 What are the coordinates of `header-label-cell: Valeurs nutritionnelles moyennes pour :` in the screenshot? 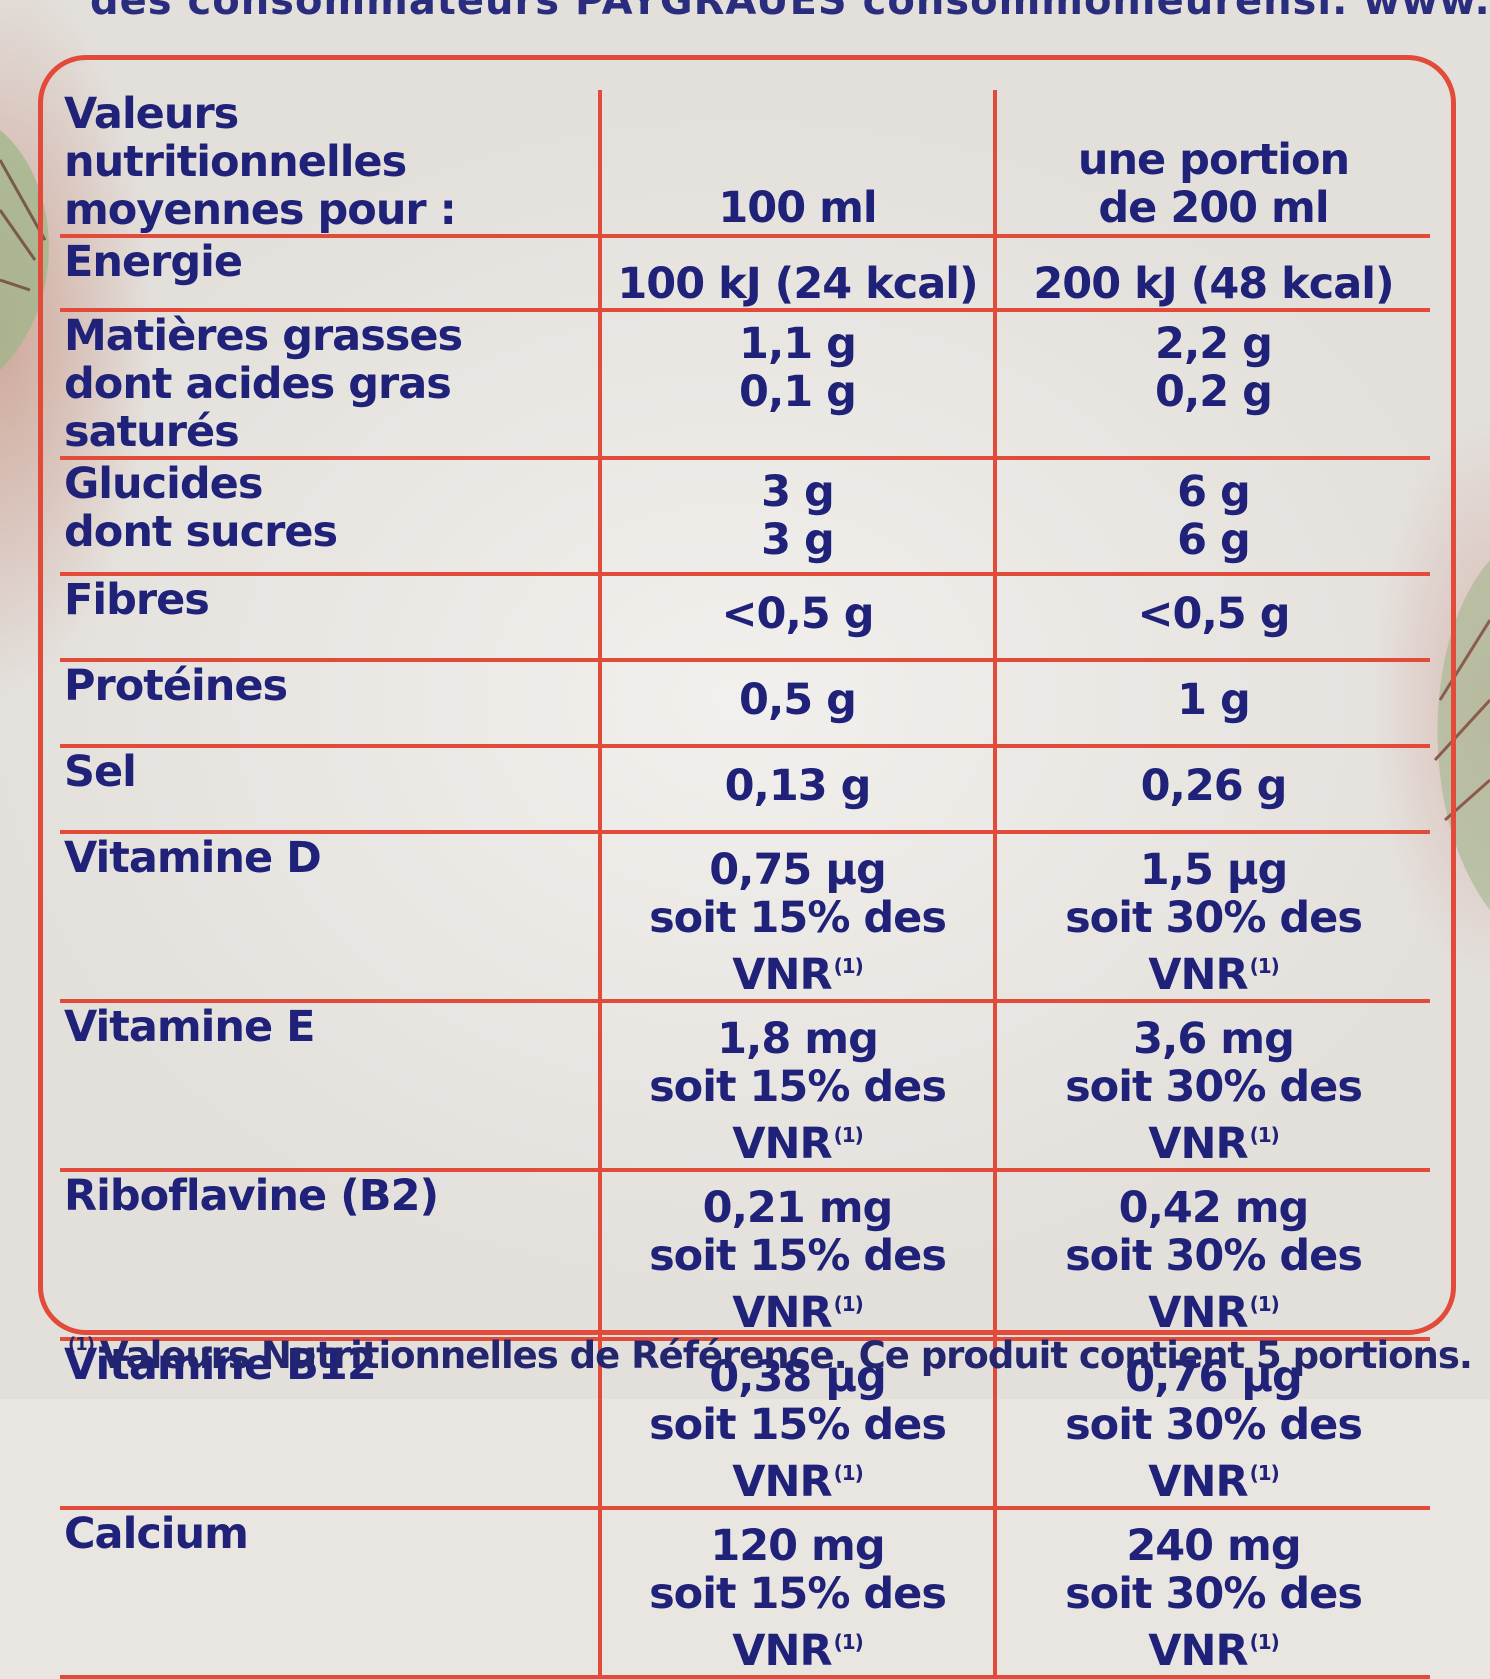 It's located at (330, 163).